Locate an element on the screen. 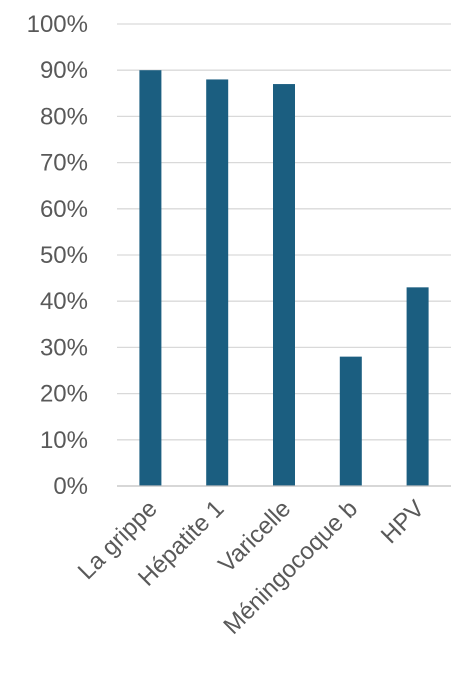  y-tick-label: 100% is located at coordinates (57, 24).